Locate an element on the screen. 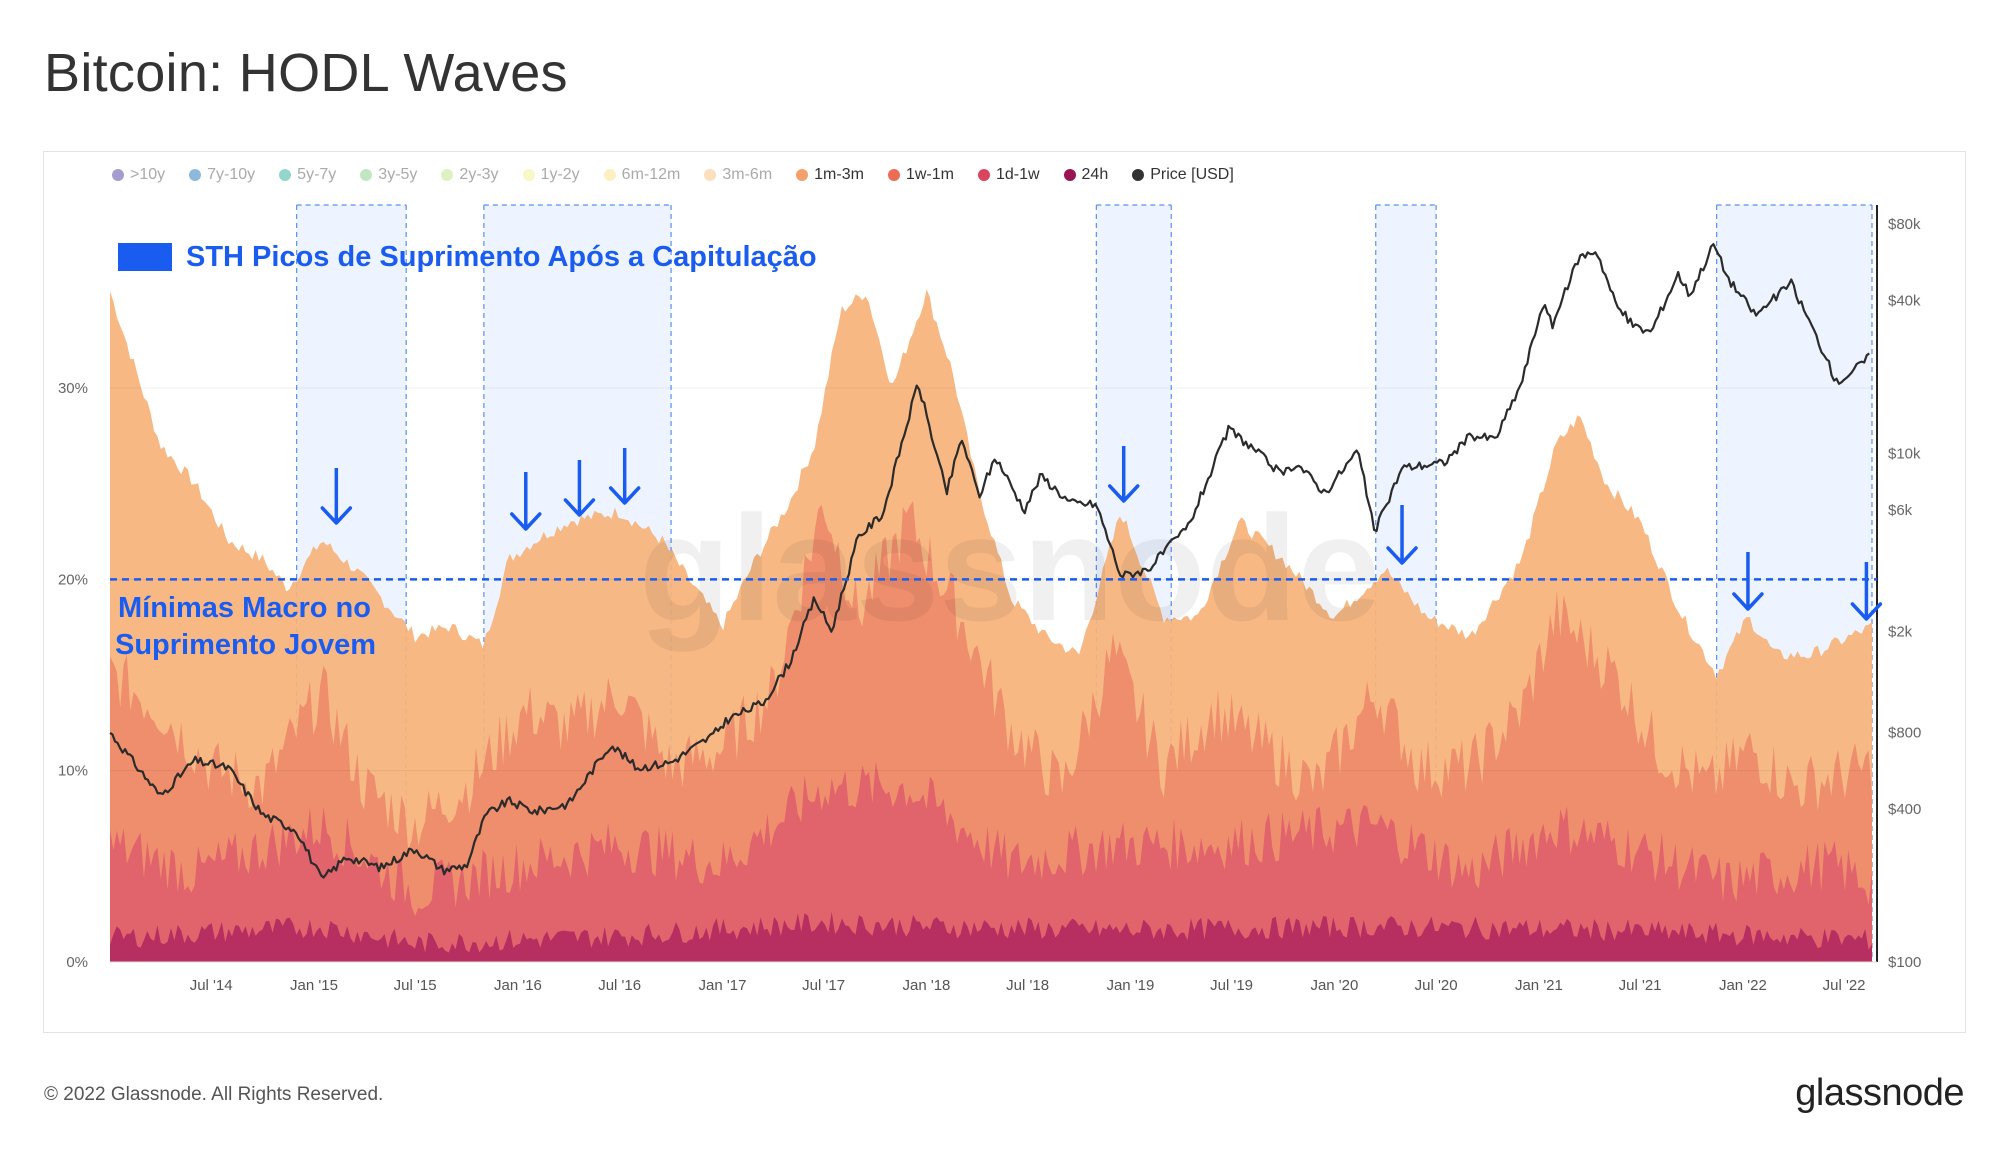 Image resolution: width=2000 pixels, height=1152 pixels. legend-item-1y-2y: 1y-2y is located at coordinates (551, 175).